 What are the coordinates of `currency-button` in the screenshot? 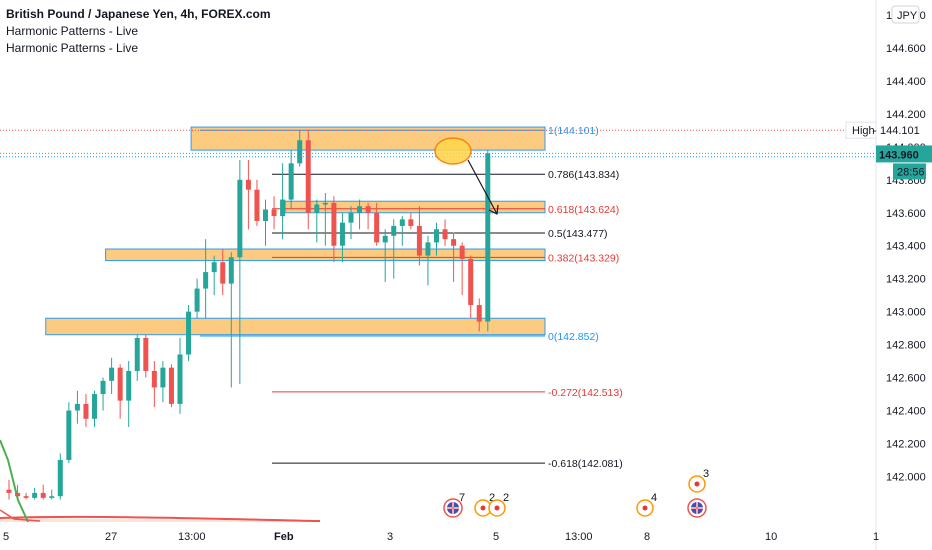 It's located at (905, 14).